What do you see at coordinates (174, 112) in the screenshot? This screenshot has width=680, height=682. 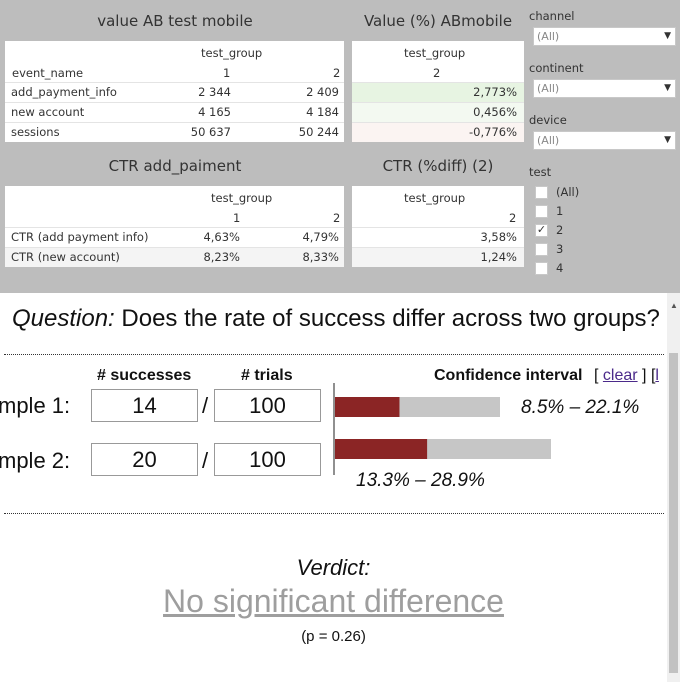 I see `table-row: new account 4 165 4 184` at bounding box center [174, 112].